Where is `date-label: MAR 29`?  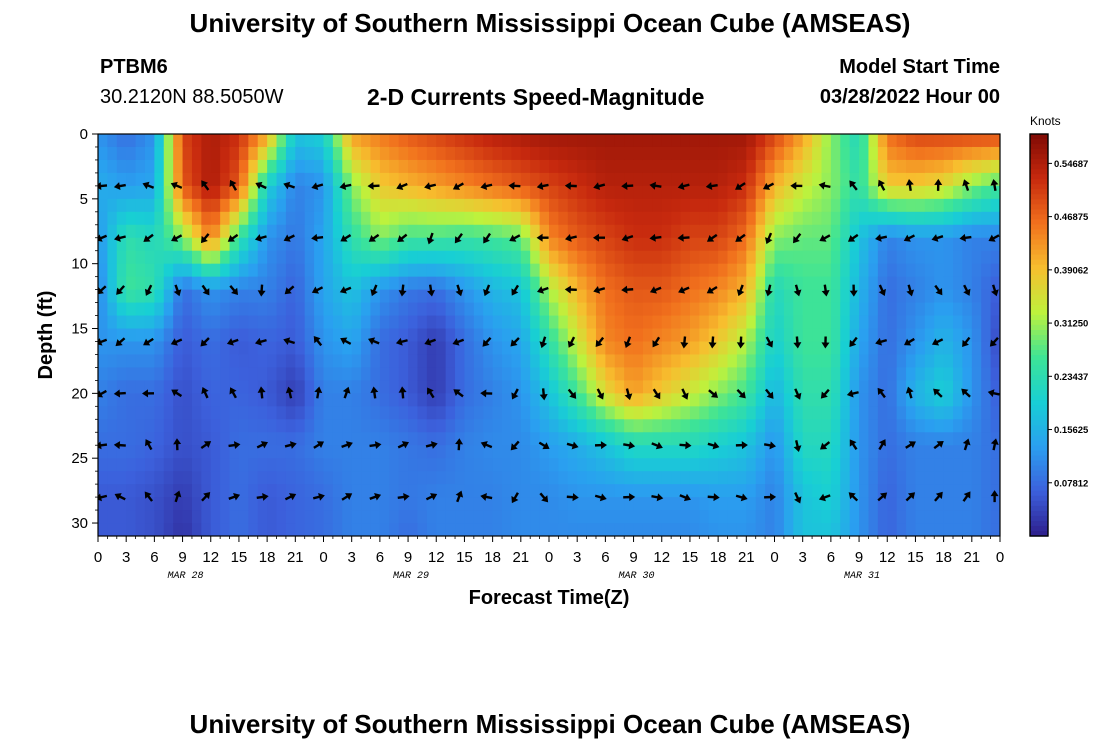 date-label: MAR 29 is located at coordinates (411, 576).